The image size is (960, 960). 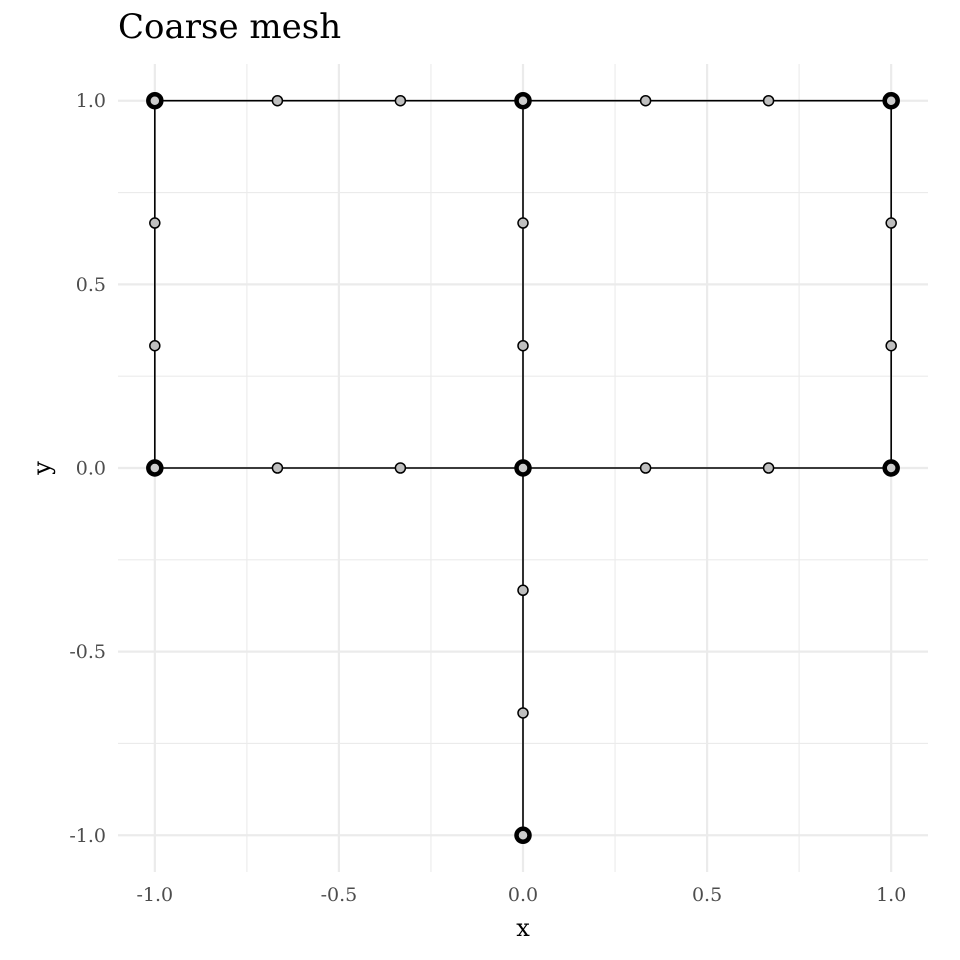 I want to click on y-tick-label: 0.0, so click(x=91, y=469).